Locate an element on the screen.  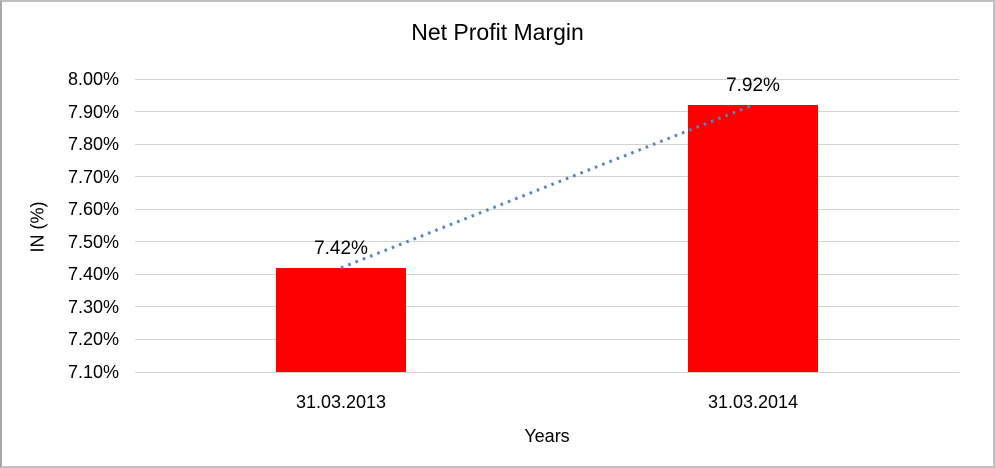
y-tick-label: 7.70% is located at coordinates (93, 176).